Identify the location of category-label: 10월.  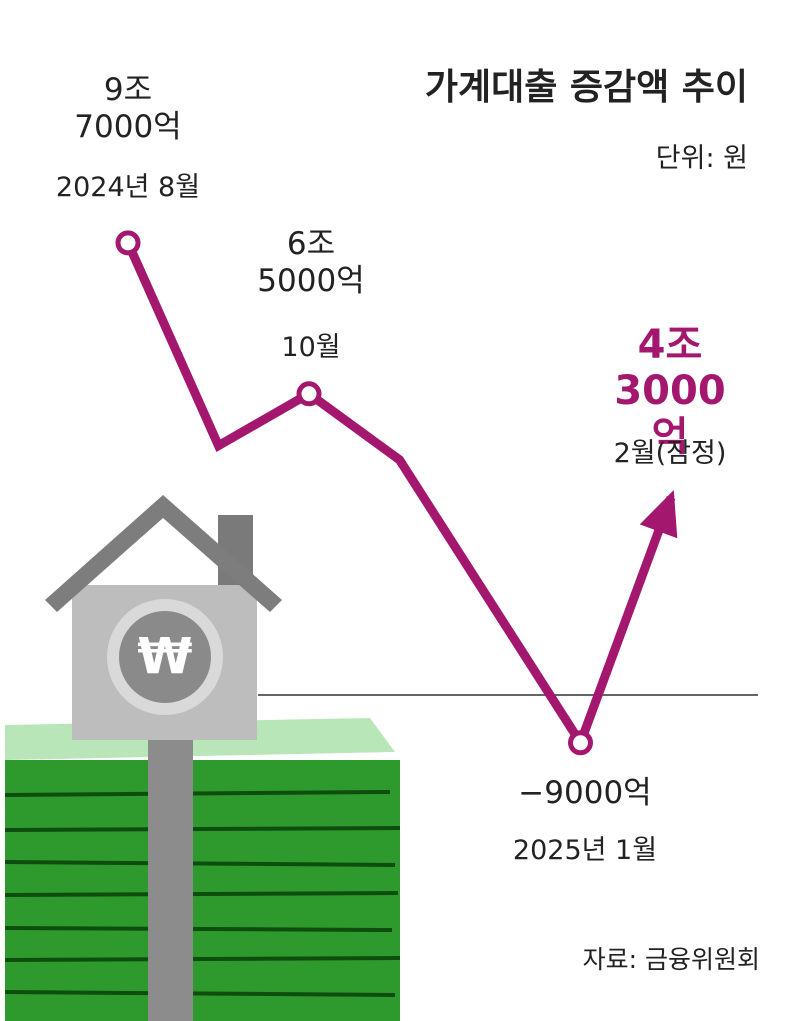
(311, 347).